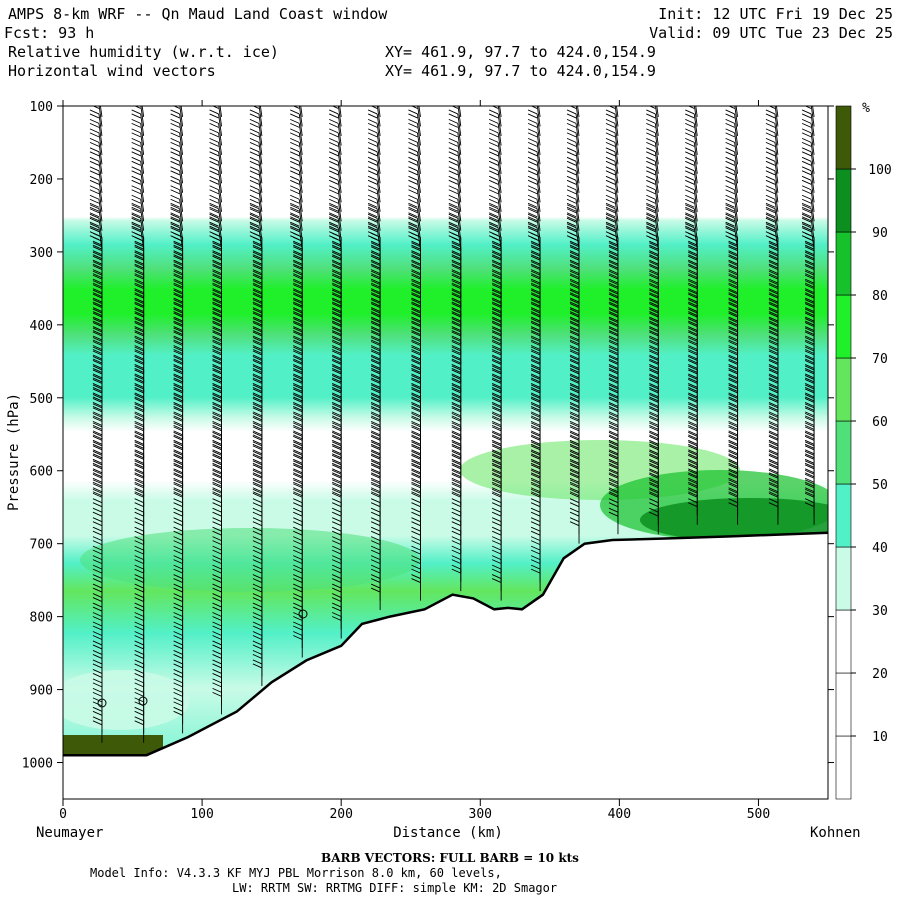 This screenshot has width=900, height=905. Describe the element at coordinates (448, 833) in the screenshot. I see `x-axis-label: Distance (km)` at that location.